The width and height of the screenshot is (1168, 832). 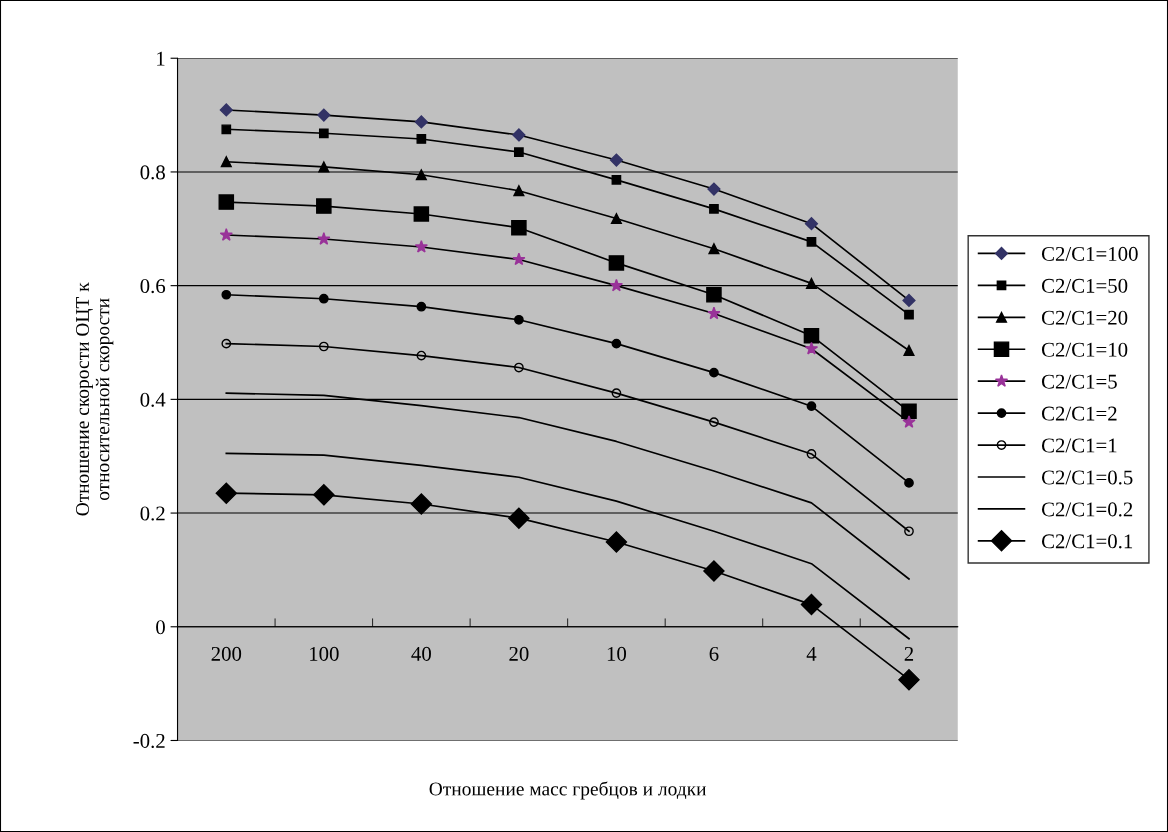 What do you see at coordinates (94, 399) in the screenshot?
I see `y-axis-title: Отношение скорости ОЦТ к относительной скорости` at bounding box center [94, 399].